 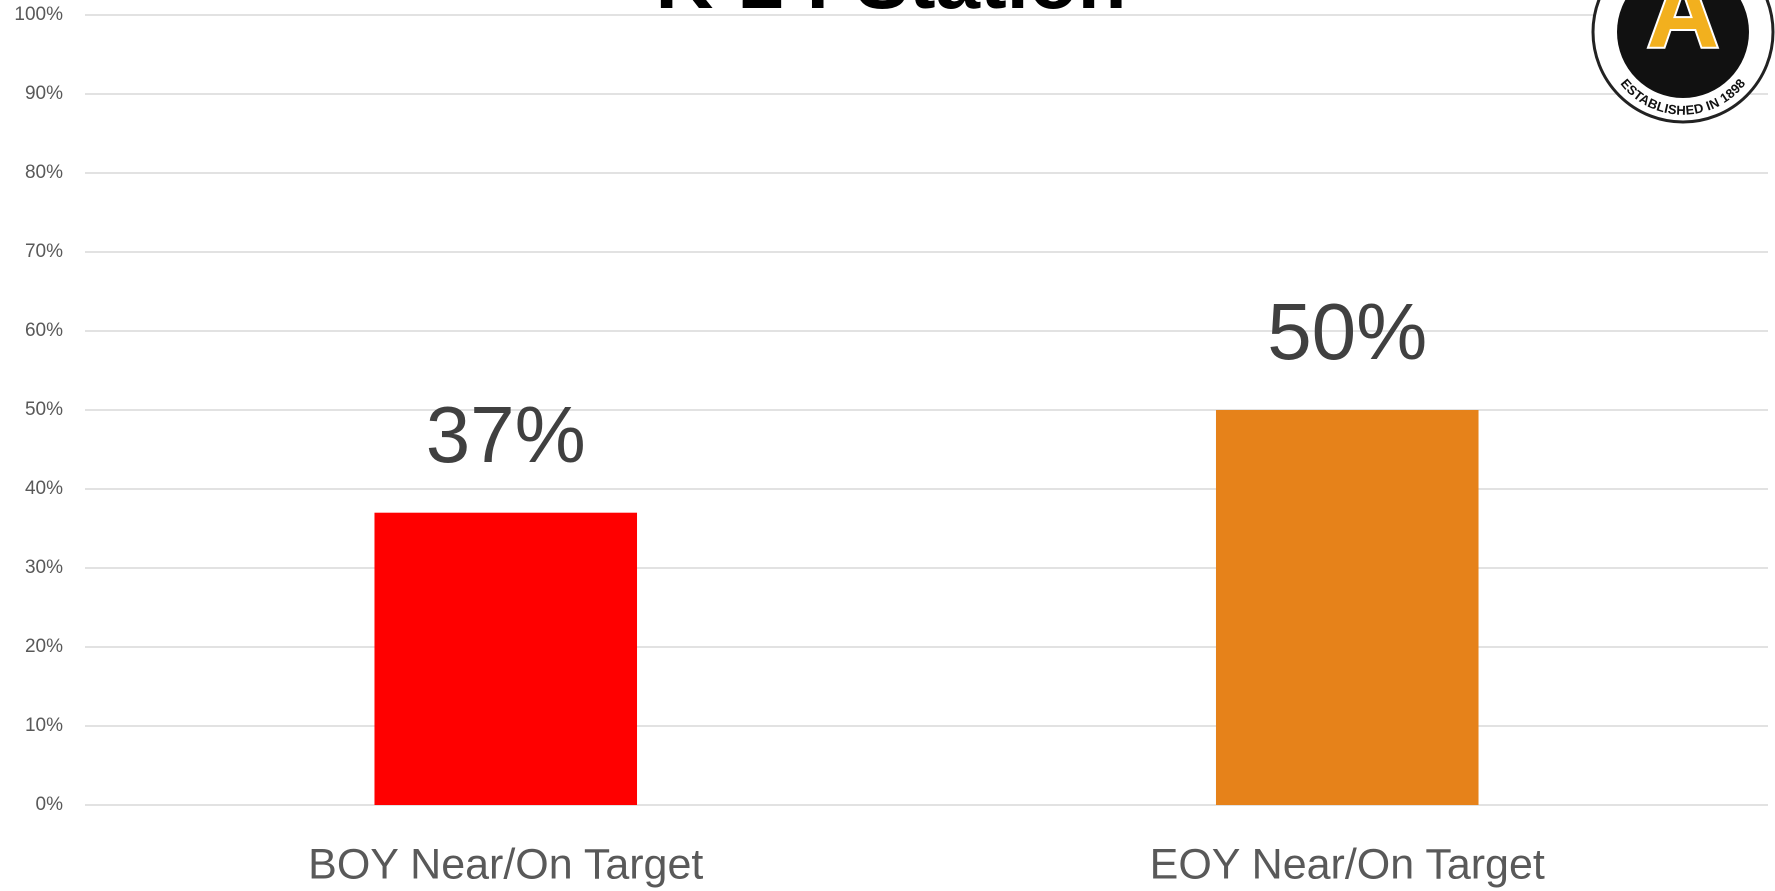 I want to click on y-tick-label: 100%, so click(x=38, y=14).